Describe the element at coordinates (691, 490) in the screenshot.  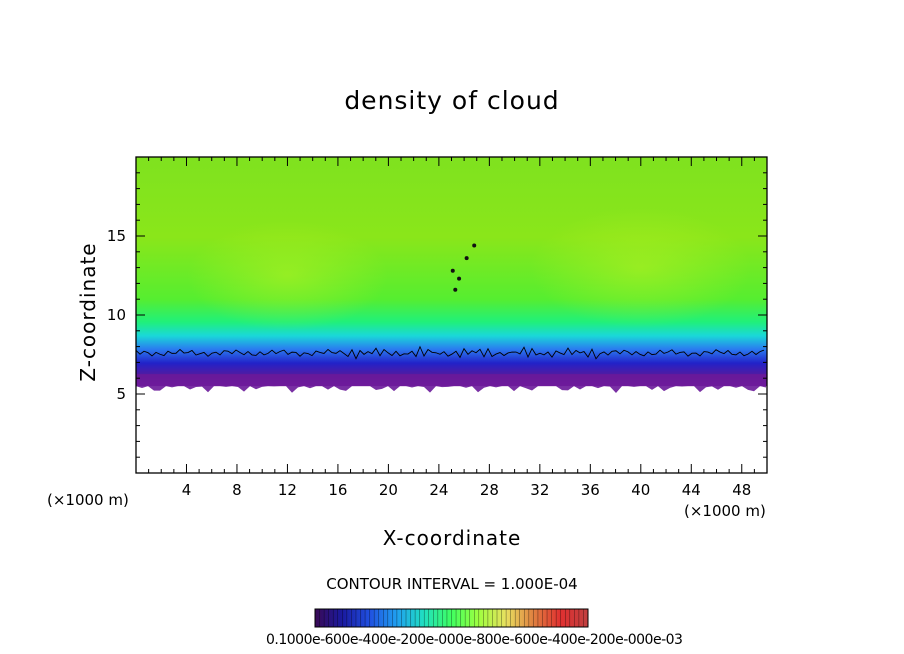
I see `x-tick-label: 44` at that location.